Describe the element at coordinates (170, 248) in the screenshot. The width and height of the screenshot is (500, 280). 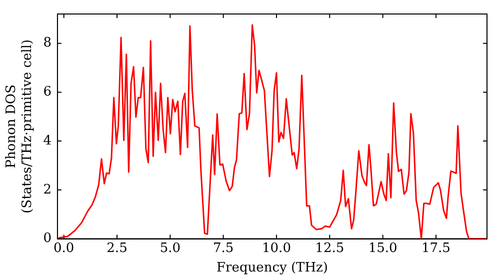
I see `x-tick-label: 5.0` at that location.